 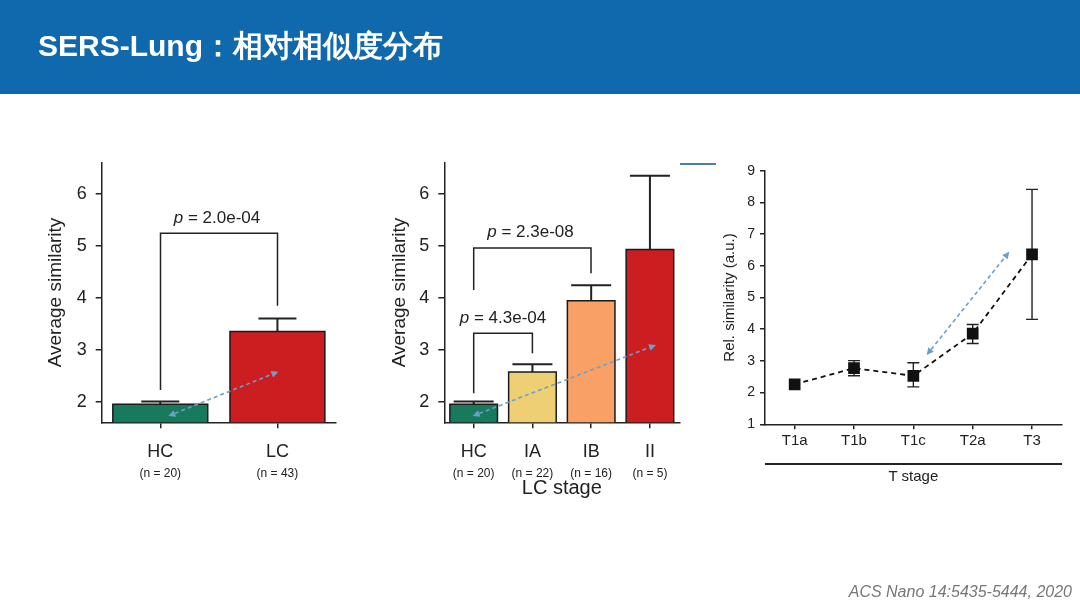 What do you see at coordinates (751, 201) in the screenshot?
I see `y-tick-label: 8` at bounding box center [751, 201].